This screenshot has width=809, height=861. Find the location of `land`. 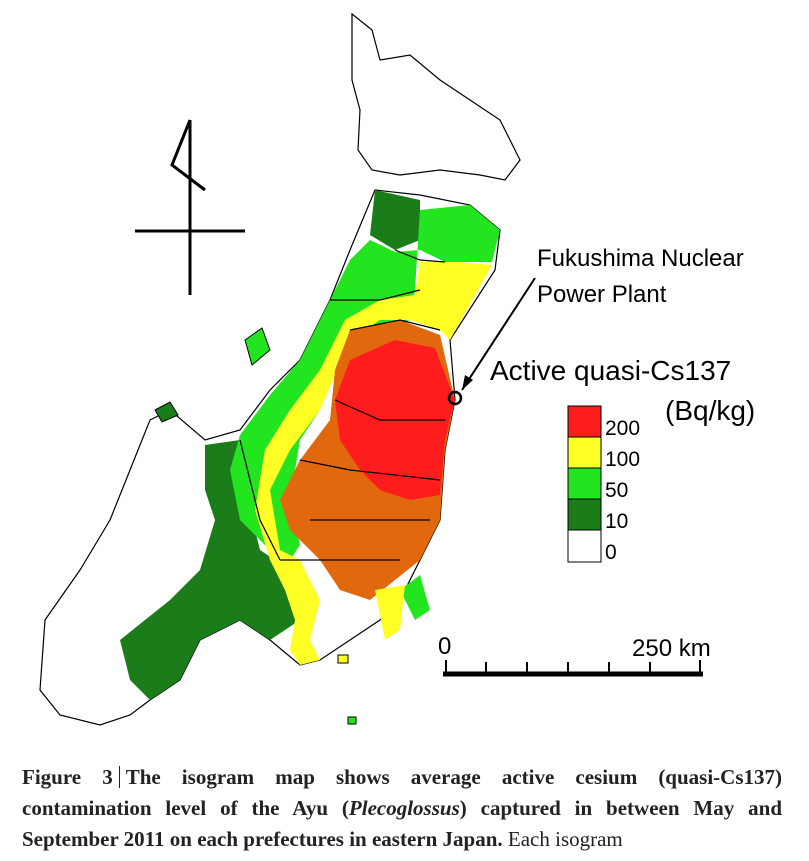

land is located at coordinates (436, 96).